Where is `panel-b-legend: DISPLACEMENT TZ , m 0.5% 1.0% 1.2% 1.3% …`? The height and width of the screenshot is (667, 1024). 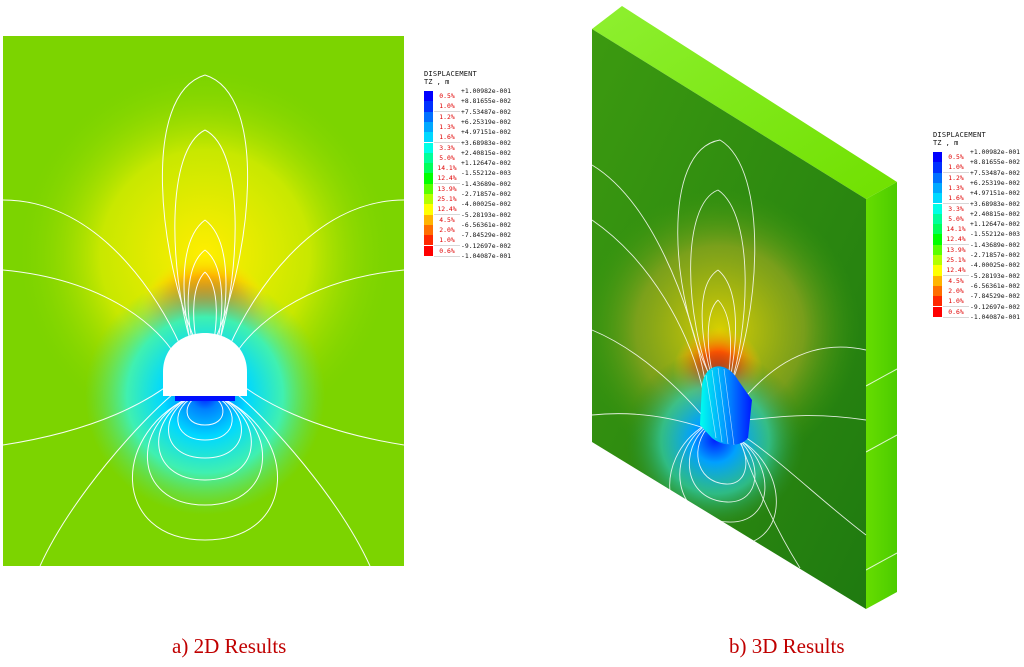
panel-b-legend: DISPLACEMENT TZ , m 0.5% 1.0% 1.2% 1.3% … is located at coordinates (976, 235).